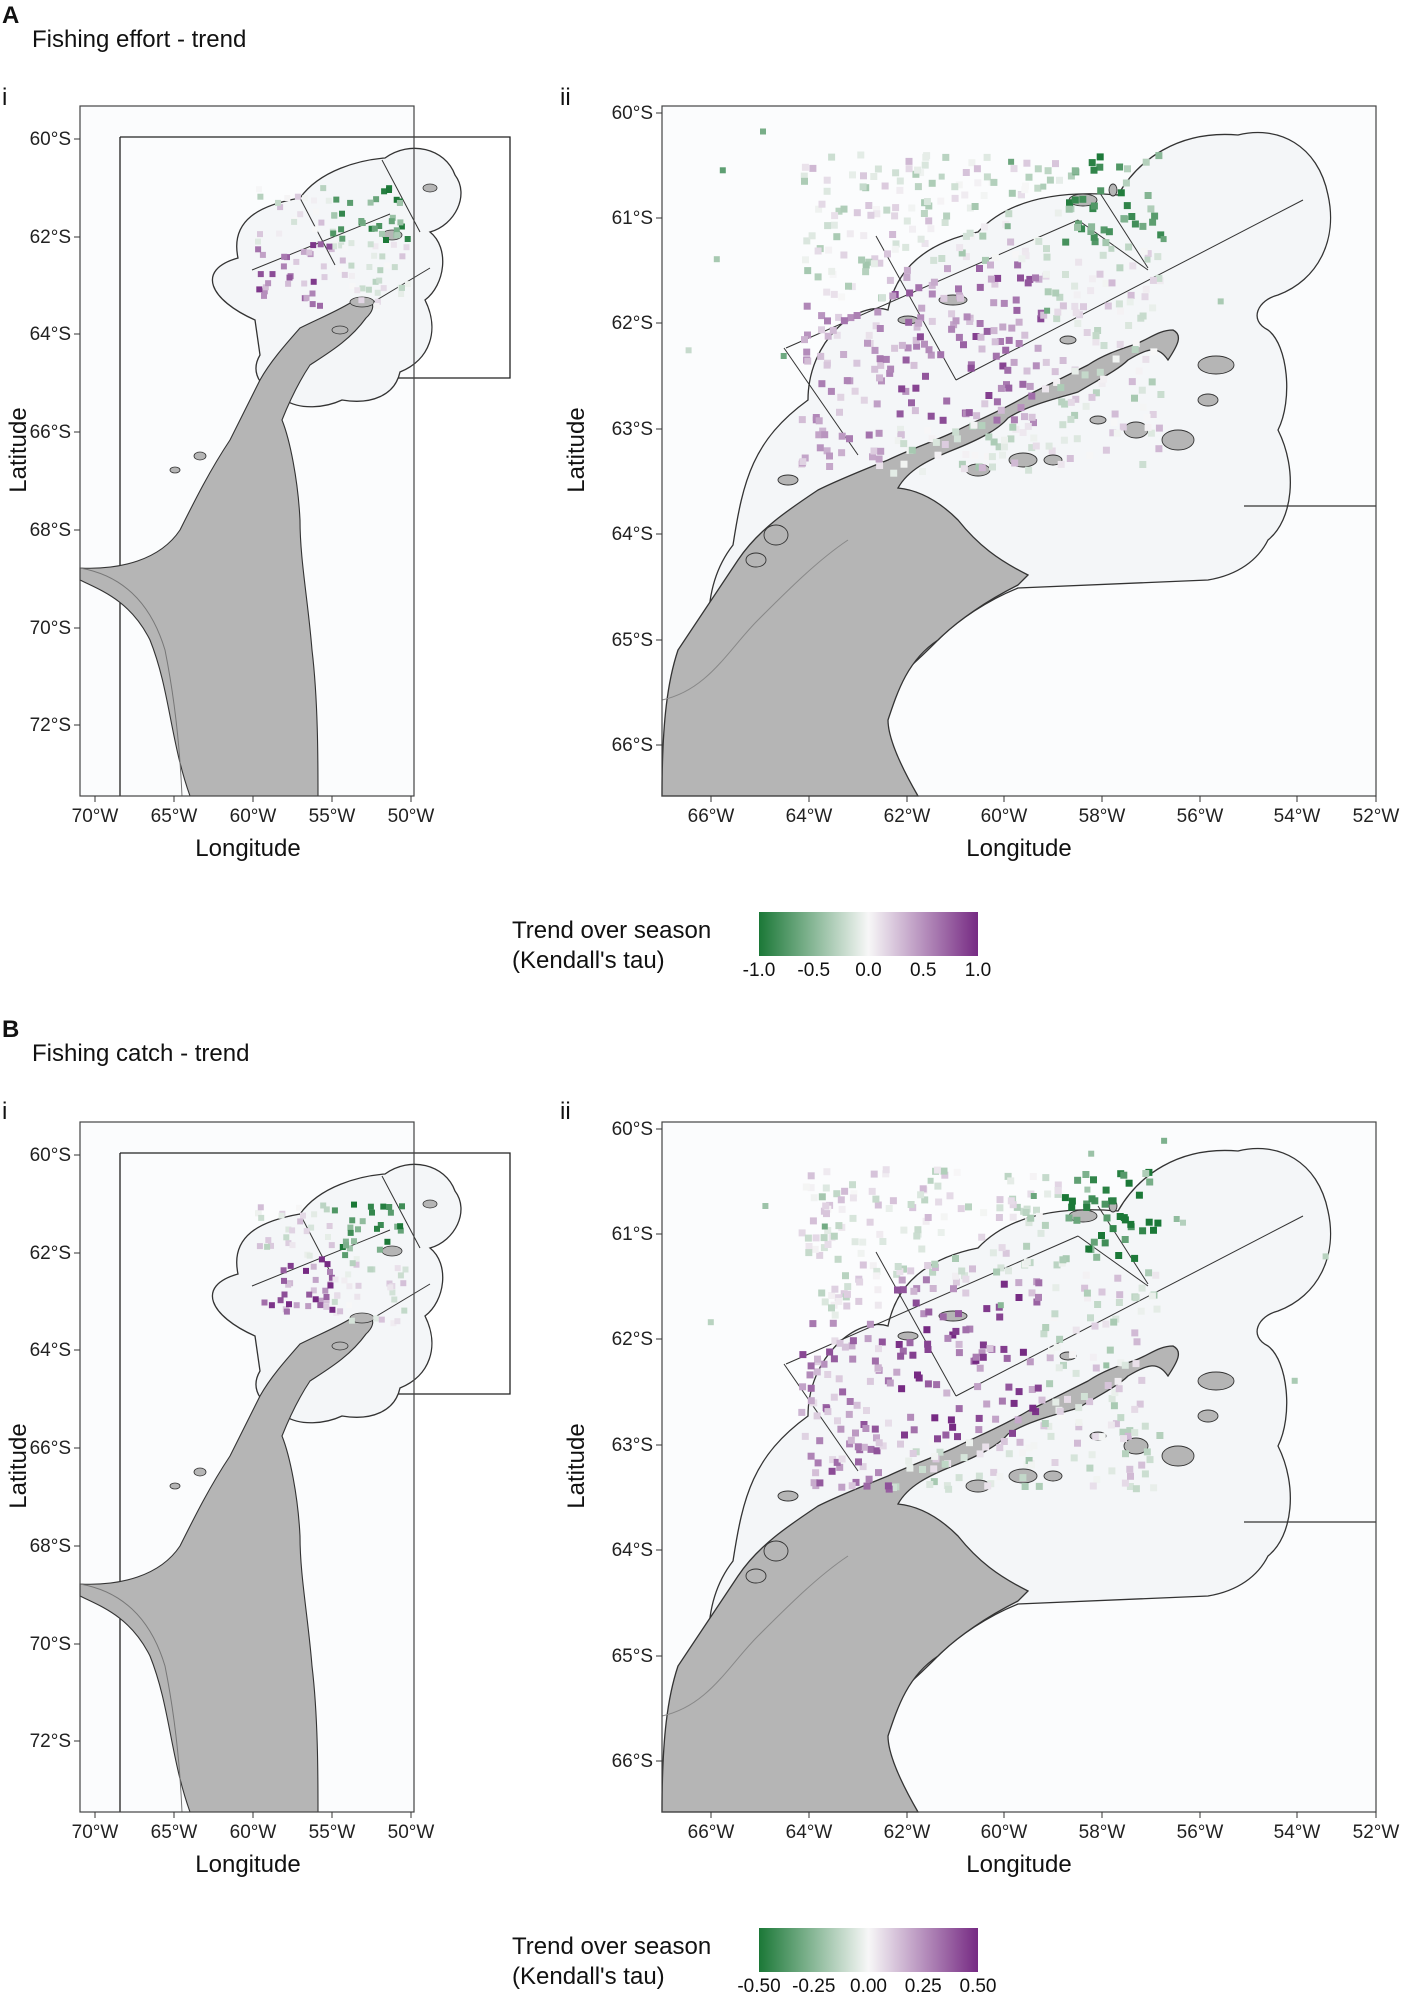 This screenshot has width=1418, height=2004. What do you see at coordinates (632, 640) in the screenshot?
I see `y-tick-label: 65°S` at bounding box center [632, 640].